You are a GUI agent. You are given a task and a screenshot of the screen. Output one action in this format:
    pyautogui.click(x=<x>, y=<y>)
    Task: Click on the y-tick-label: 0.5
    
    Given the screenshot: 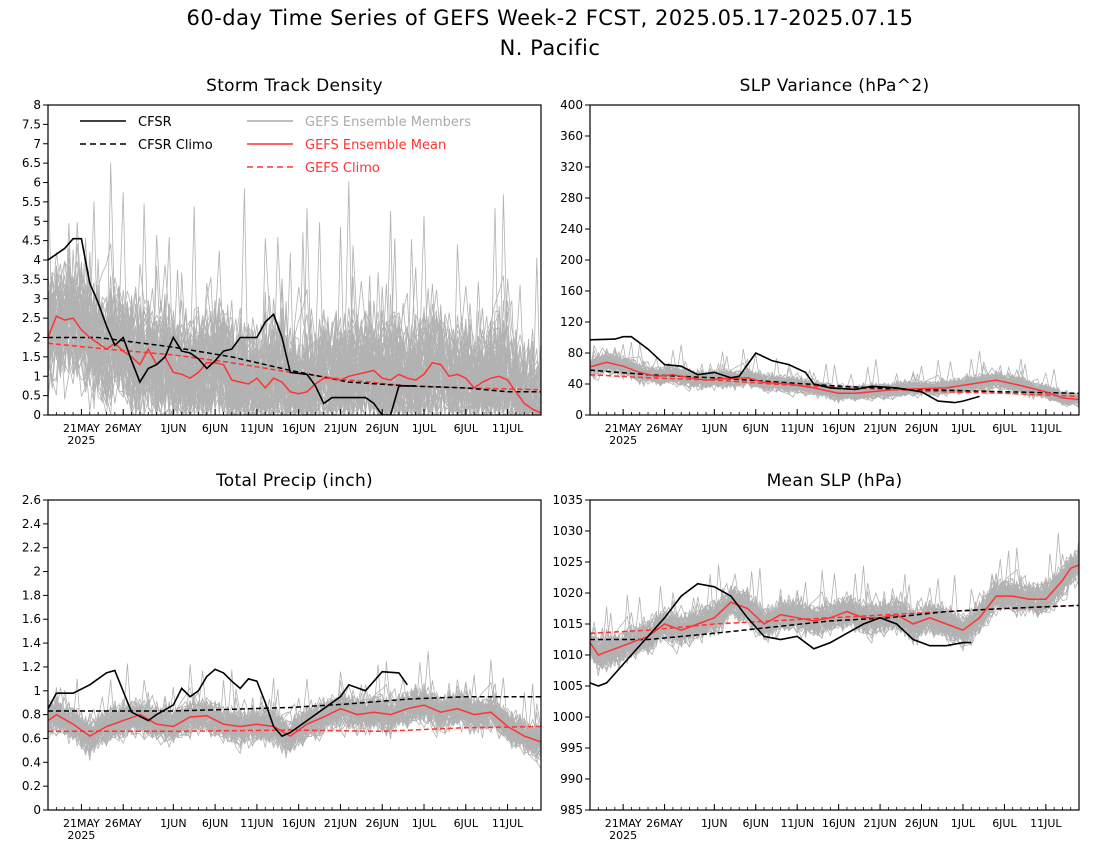 What is the action you would take?
    pyautogui.click(x=31, y=396)
    